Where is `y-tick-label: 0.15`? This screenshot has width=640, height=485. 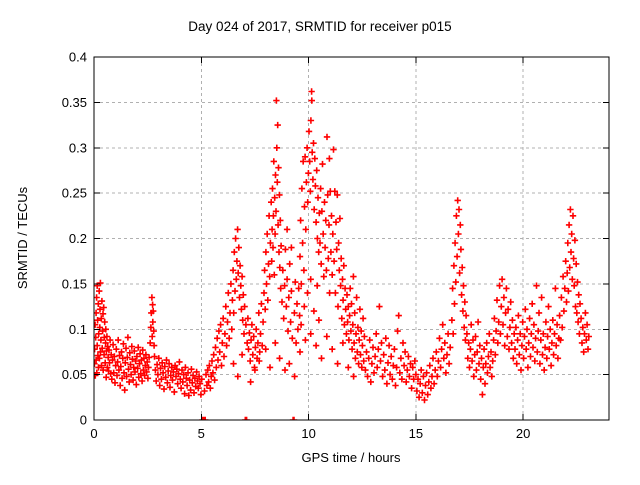 y-tick-label: 0.15 is located at coordinates (74, 283).